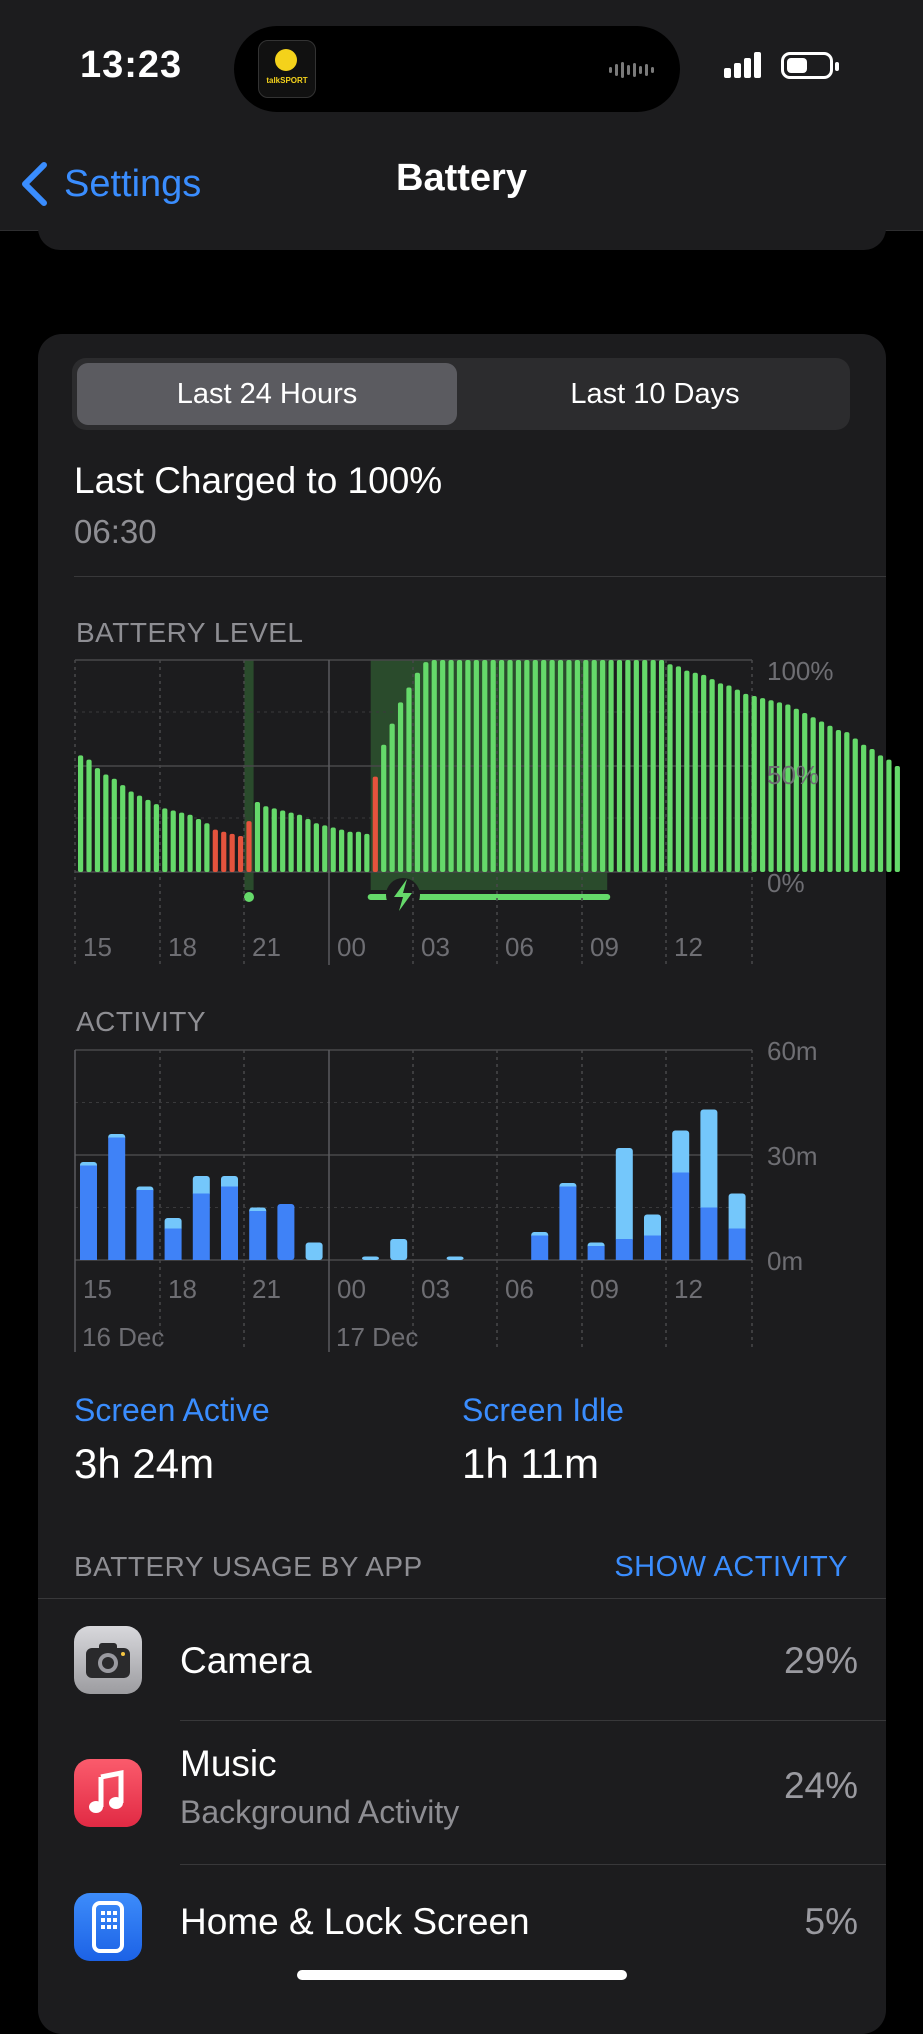 Image resolution: width=923 pixels, height=2034 pixels. What do you see at coordinates (115, 531) in the screenshot?
I see `last-charged-time: 06:30` at bounding box center [115, 531].